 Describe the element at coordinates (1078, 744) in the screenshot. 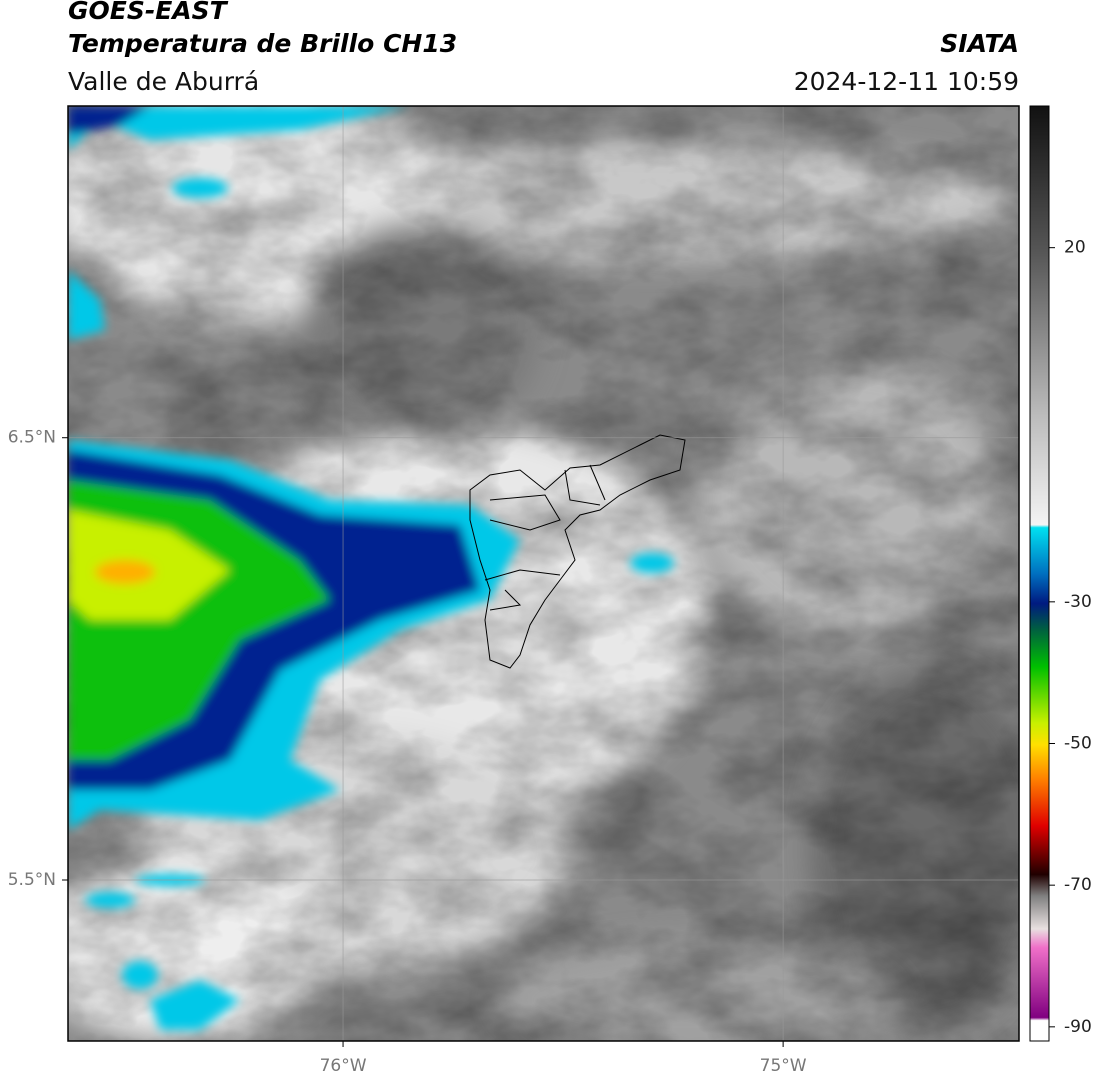

I see `colorbar-tick-label: -50` at that location.